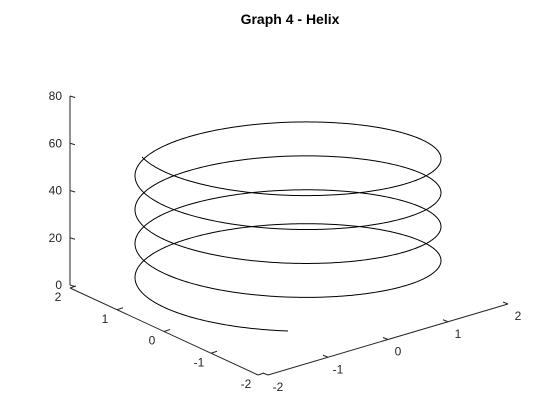  What do you see at coordinates (160, 338) in the screenshot?
I see `y-axis-ticks: 2 1 0 -1 -2` at bounding box center [160, 338].